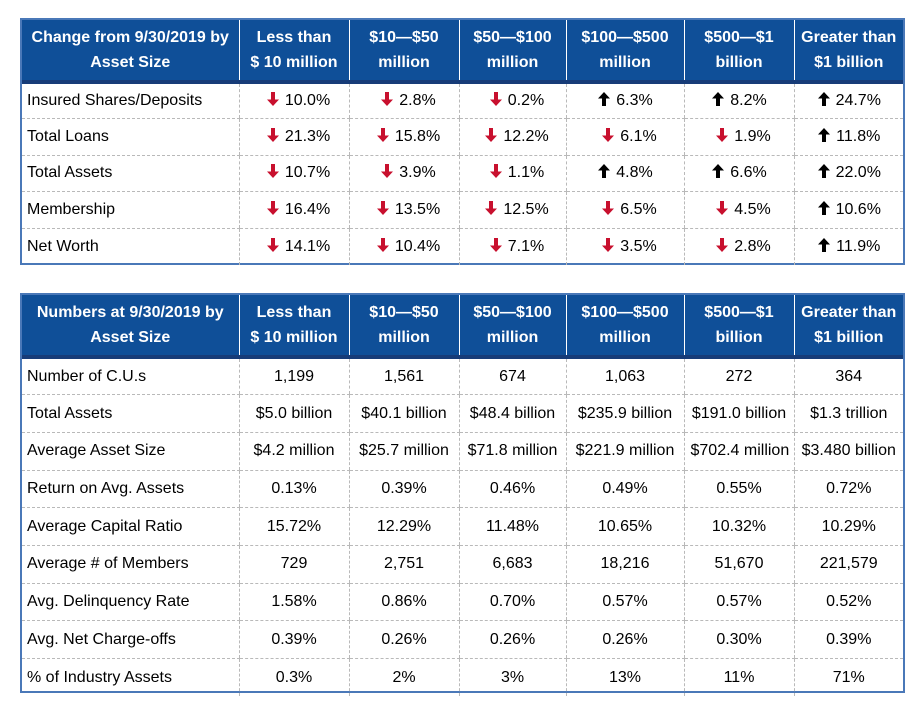 Image resolution: width=917 pixels, height=715 pixels. Describe the element at coordinates (739, 312) in the screenshot. I see `header-line: $500—$1` at that location.